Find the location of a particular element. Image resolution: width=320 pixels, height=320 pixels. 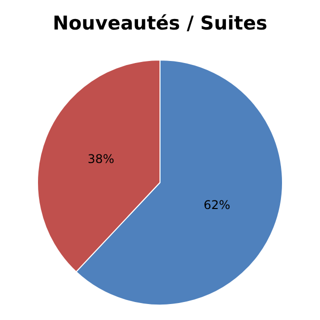

chart-title: Nouveautés / Suites is located at coordinates (160, 23).